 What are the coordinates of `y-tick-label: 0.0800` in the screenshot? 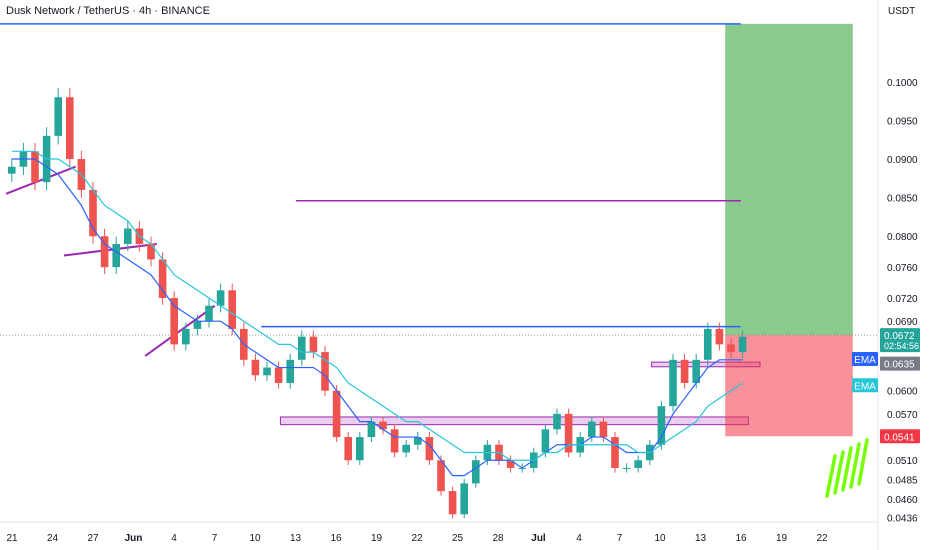 It's located at (902, 237).